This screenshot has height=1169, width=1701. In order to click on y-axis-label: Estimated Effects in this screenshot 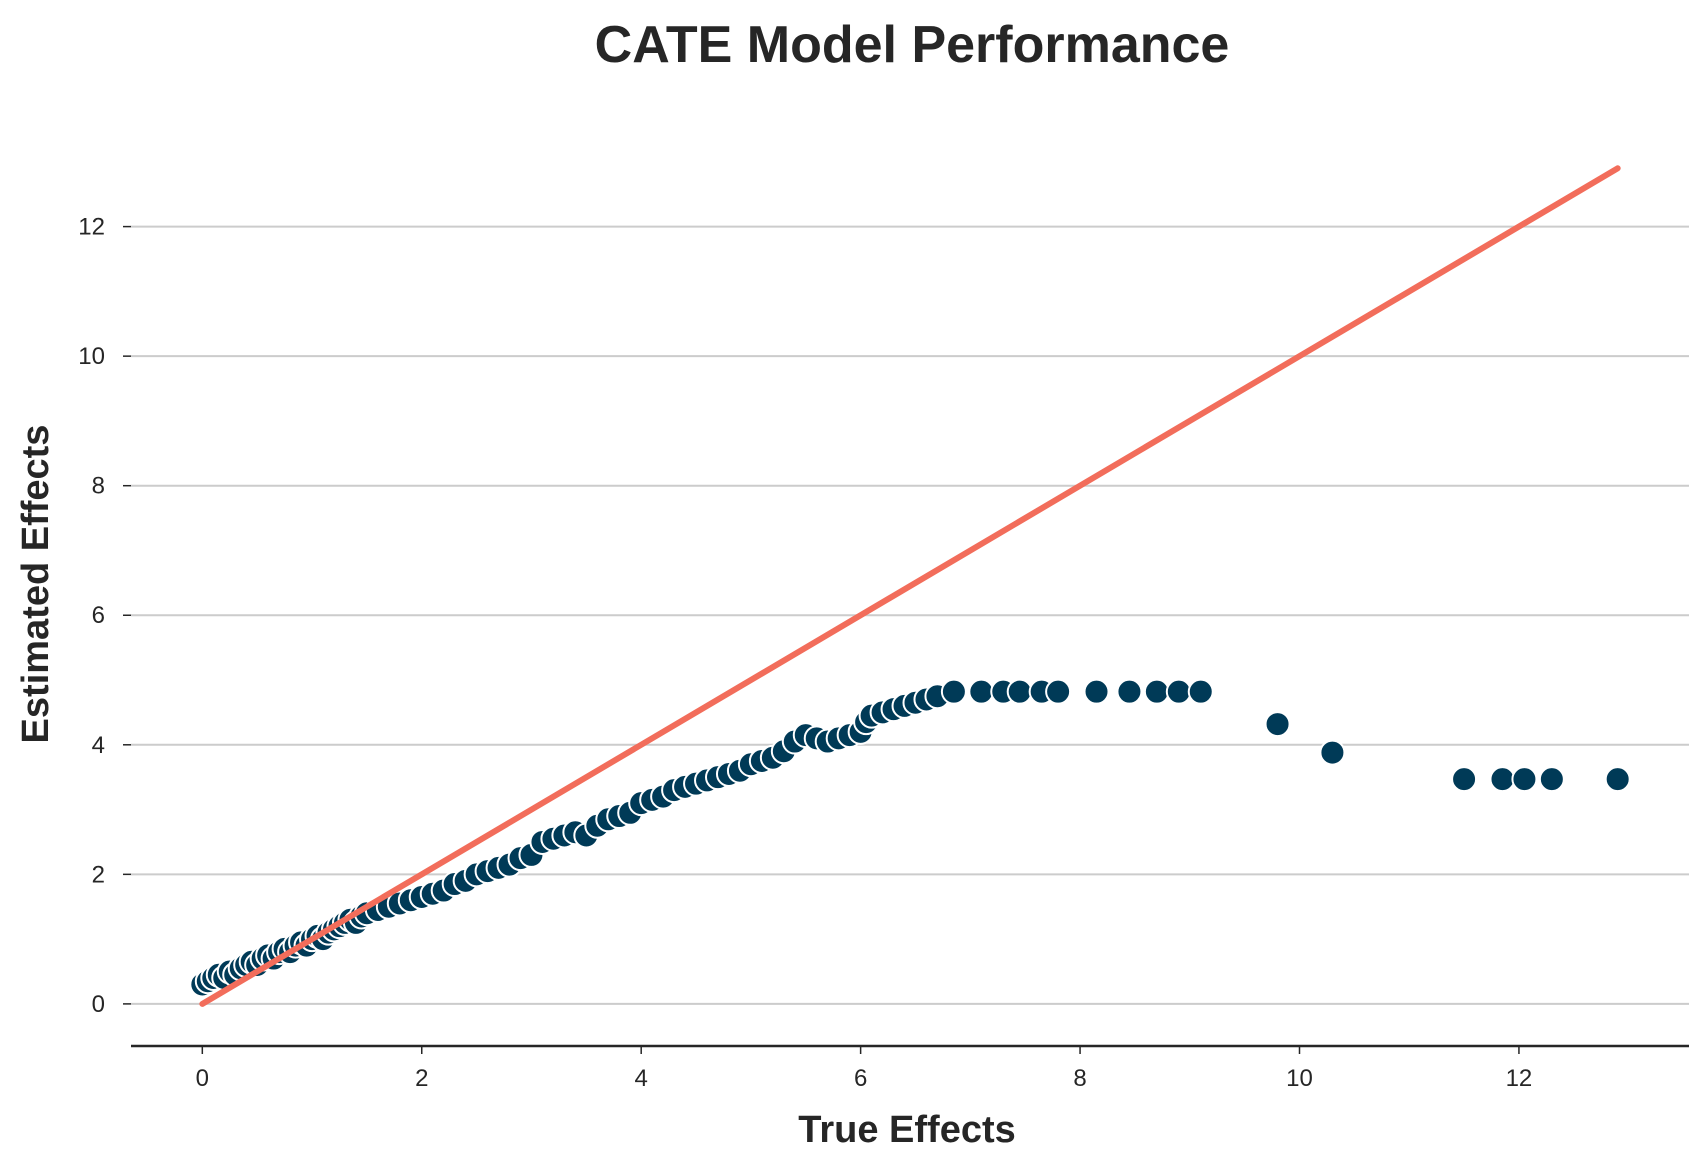, I will do `click(36, 584)`.